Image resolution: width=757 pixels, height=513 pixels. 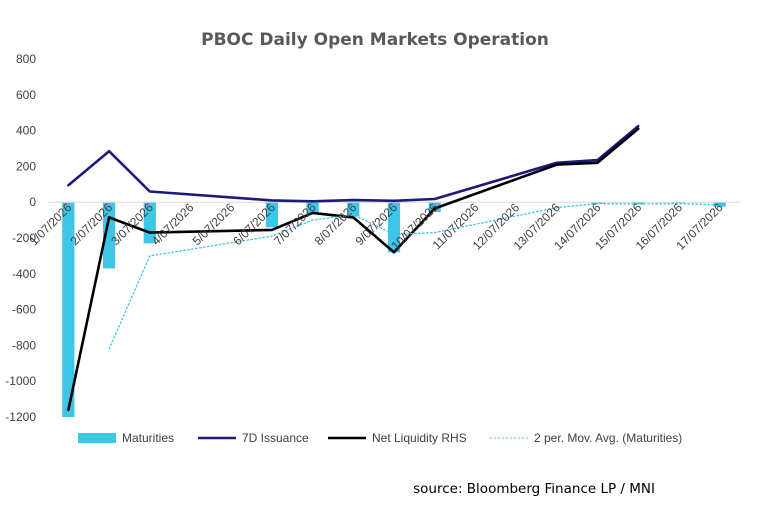 I want to click on chart-title: PBOC Daily Open Markets Operation, so click(x=375, y=40).